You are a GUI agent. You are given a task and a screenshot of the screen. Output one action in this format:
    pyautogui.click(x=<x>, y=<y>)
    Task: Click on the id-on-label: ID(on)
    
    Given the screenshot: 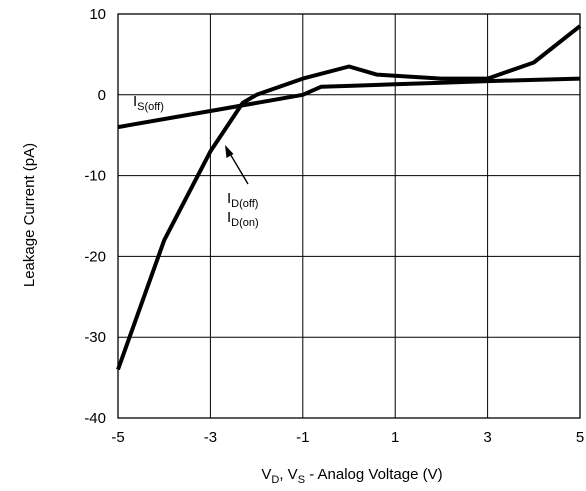 What is the action you would take?
    pyautogui.click(x=243, y=219)
    